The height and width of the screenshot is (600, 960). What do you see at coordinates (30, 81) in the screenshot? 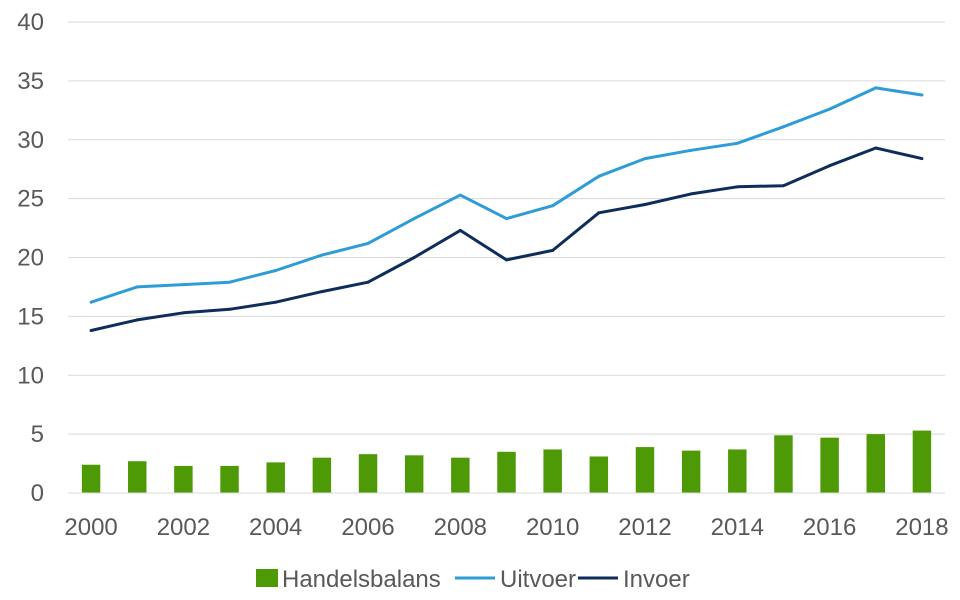
I see `y-tick-label: 35` at bounding box center [30, 81].